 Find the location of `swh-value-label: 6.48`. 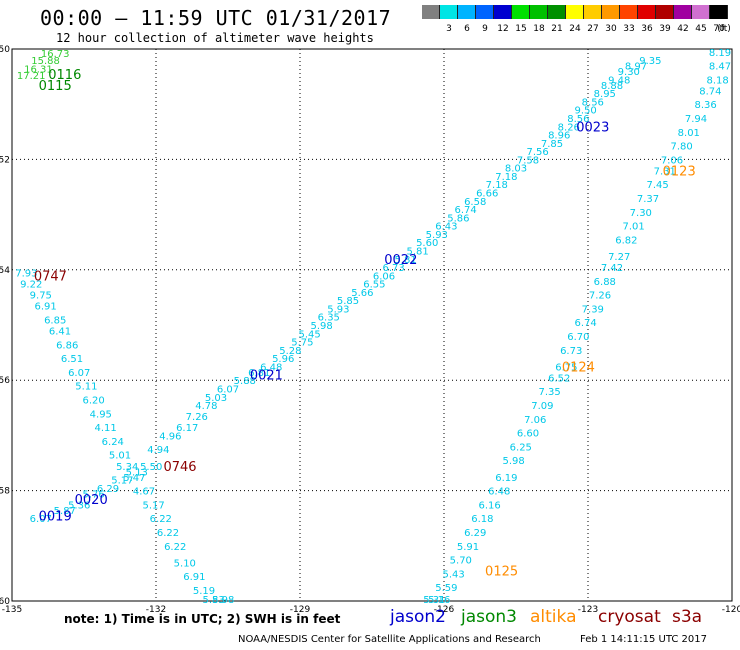

swh-value-label: 6.48 is located at coordinates (499, 492).